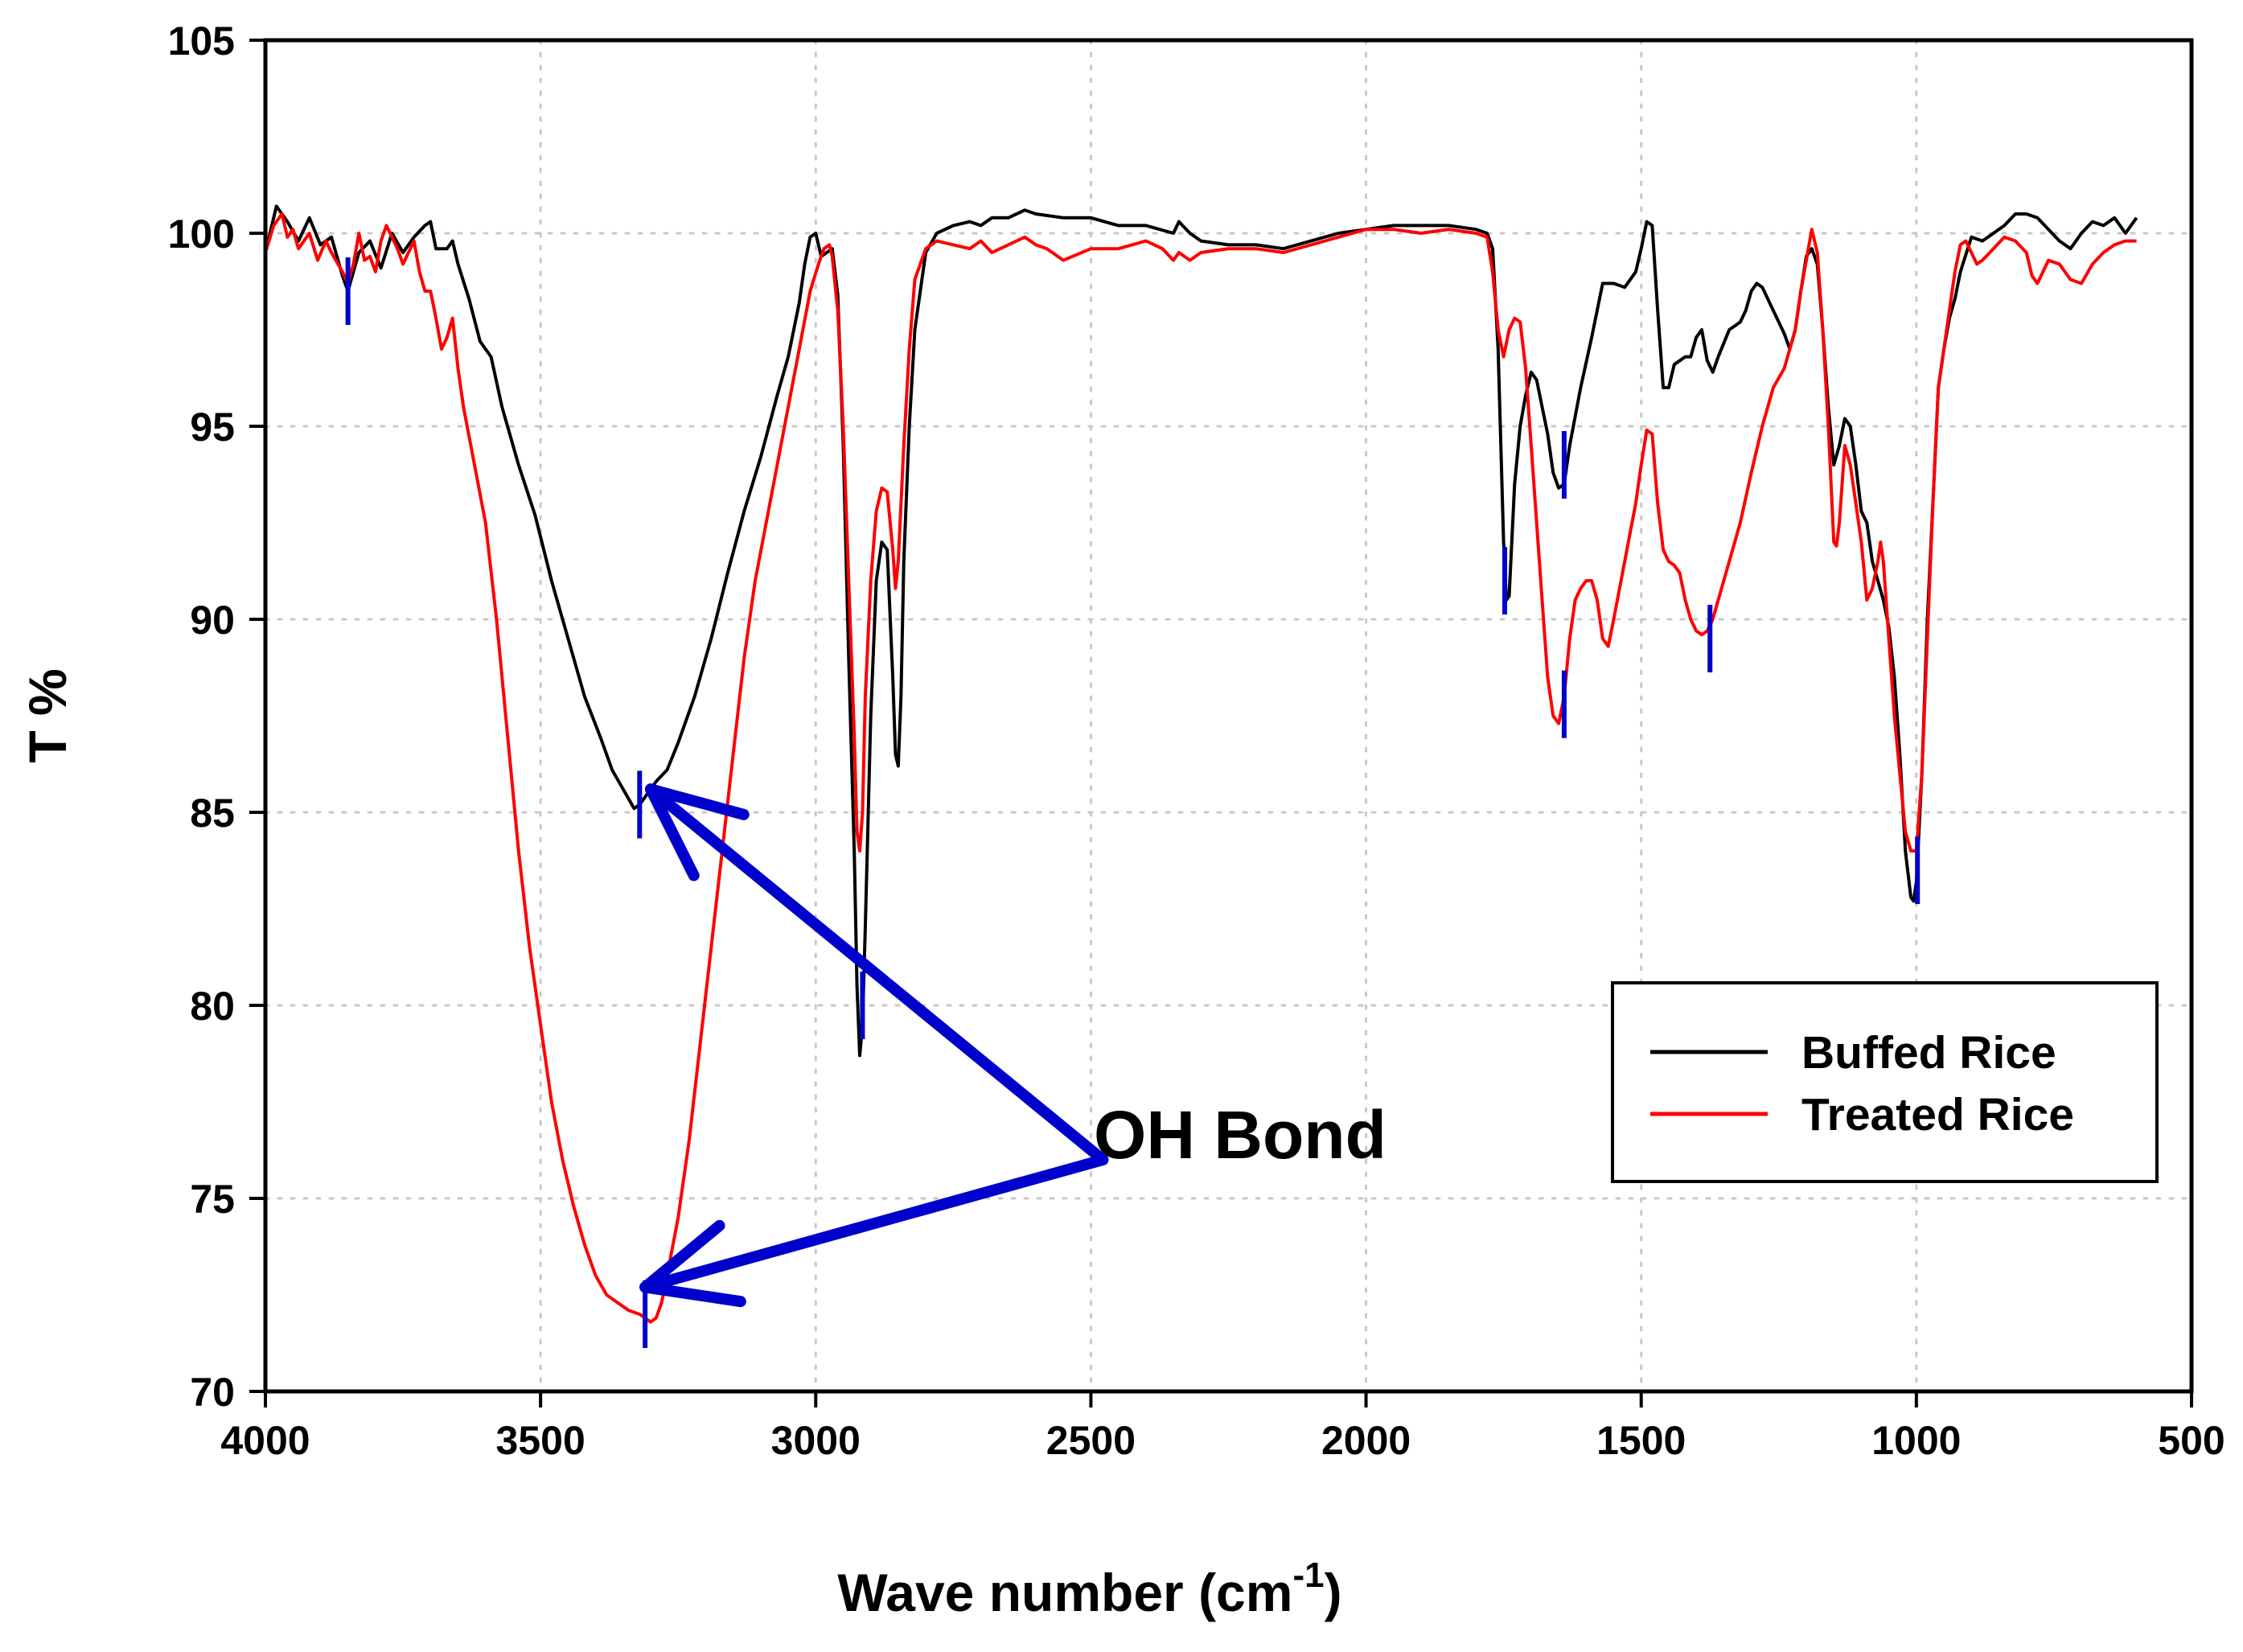  Describe the element at coordinates (213, 427) in the screenshot. I see `y-tick-label: 95` at that location.